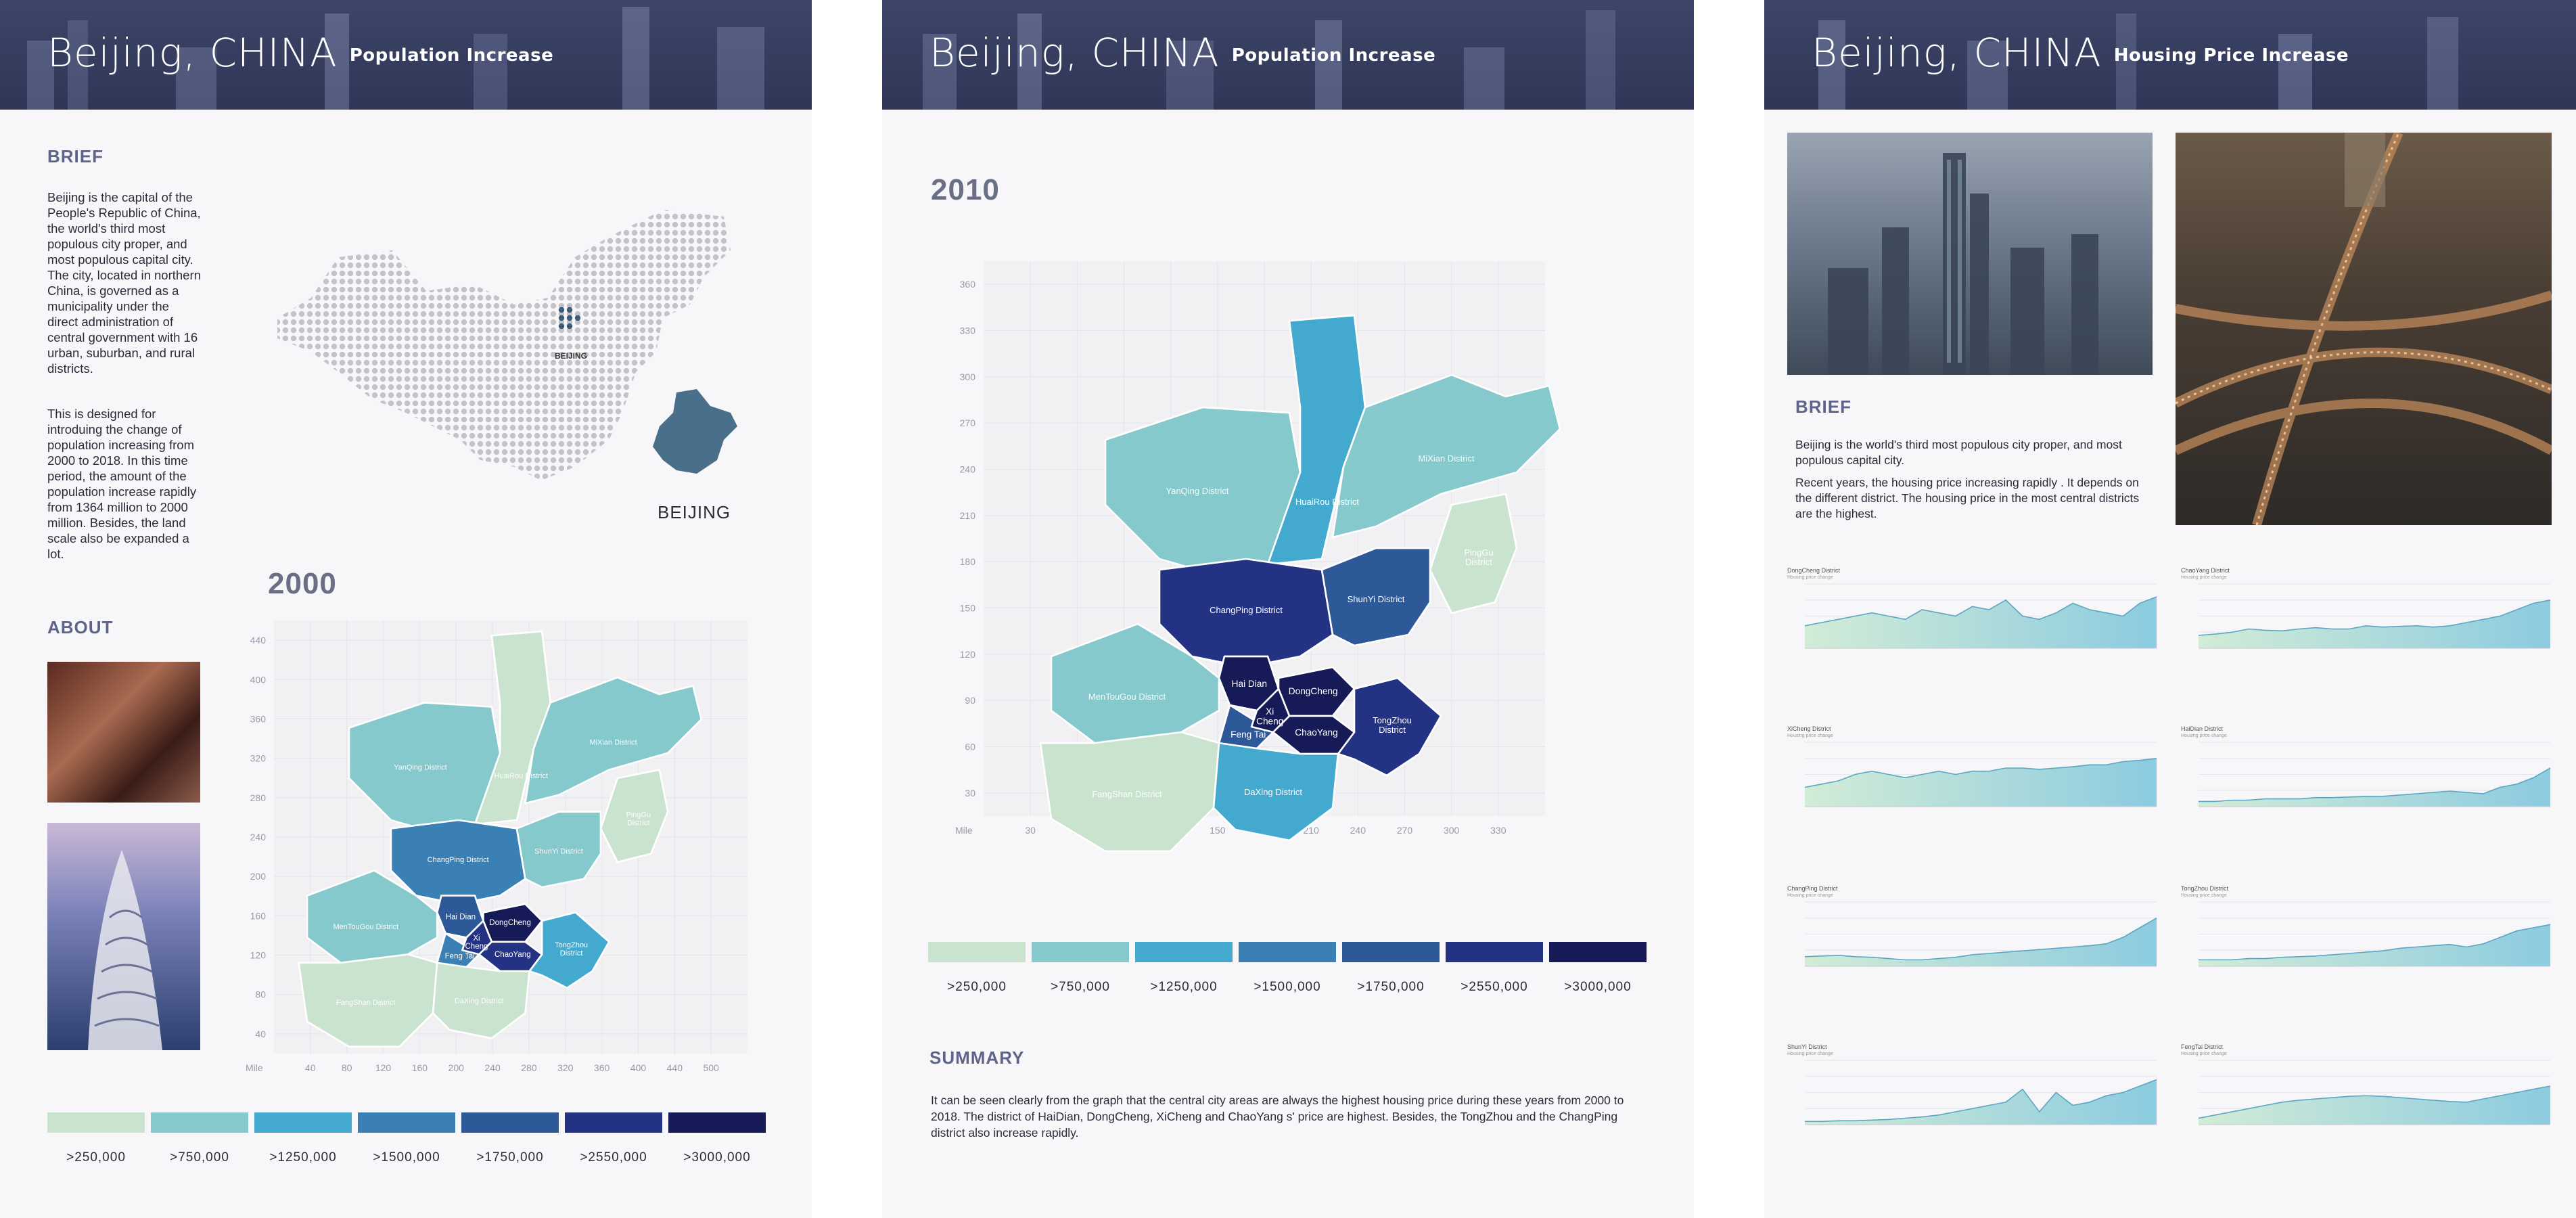 The image size is (2576, 1218). What do you see at coordinates (1358, 830) in the screenshot?
I see `x-tick-label: 240` at bounding box center [1358, 830].